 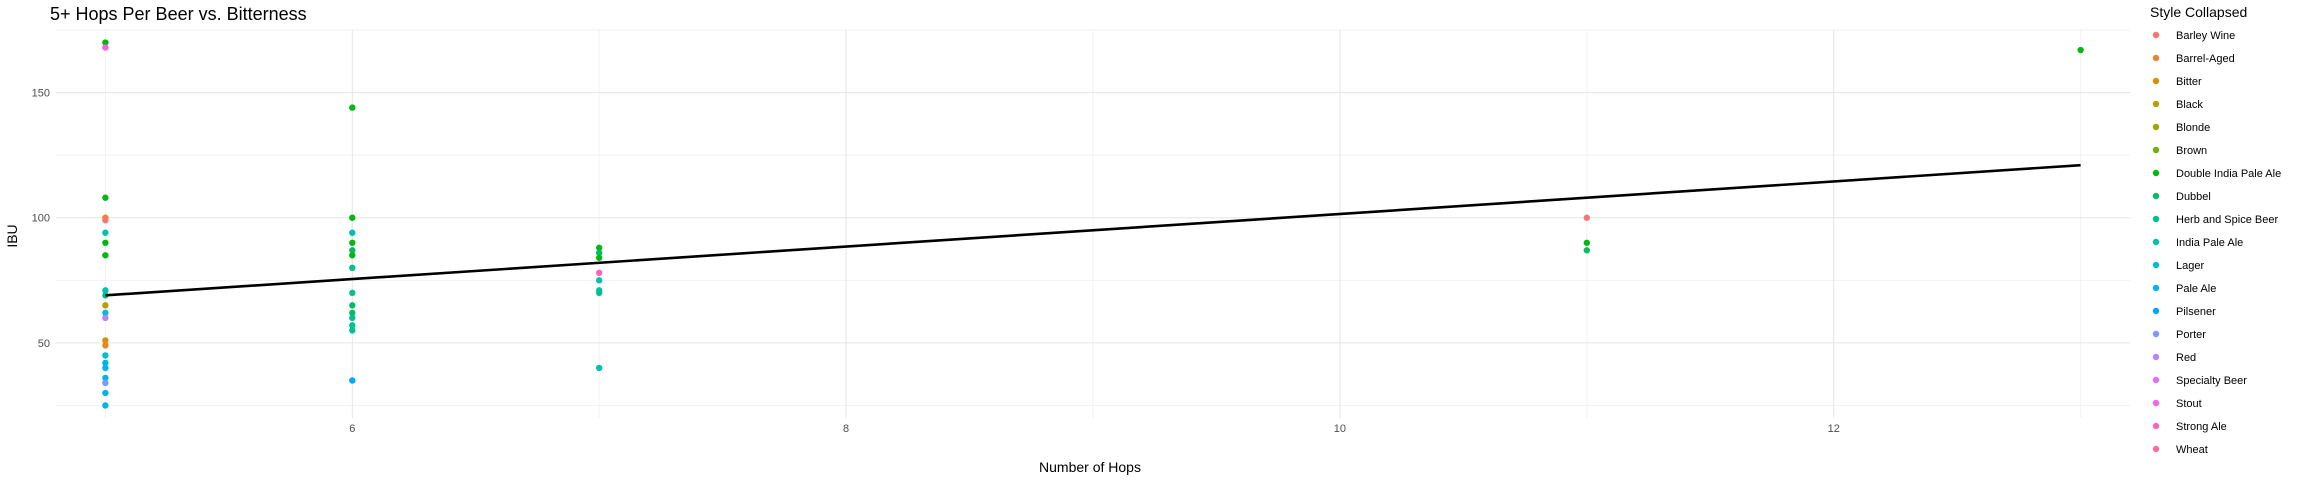 What do you see at coordinates (2205, 36) in the screenshot?
I see `legend-label: Barley Wine` at bounding box center [2205, 36].